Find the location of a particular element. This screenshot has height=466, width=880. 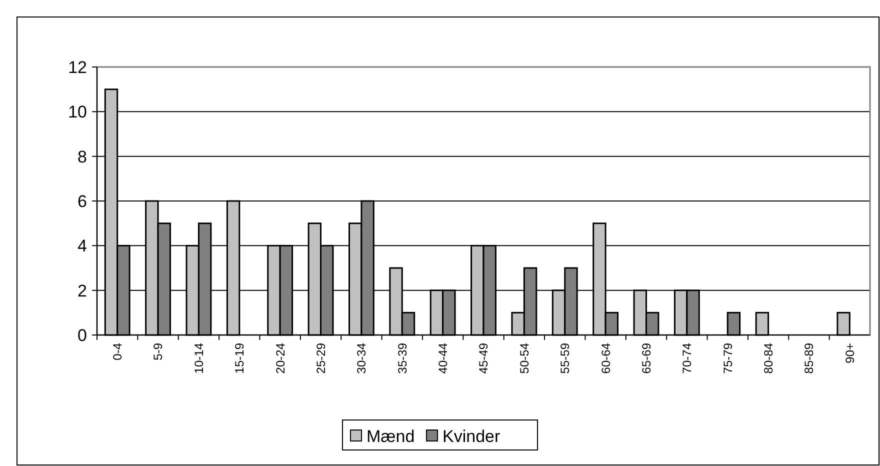

x-tick-label: 10-14 is located at coordinates (199, 358).